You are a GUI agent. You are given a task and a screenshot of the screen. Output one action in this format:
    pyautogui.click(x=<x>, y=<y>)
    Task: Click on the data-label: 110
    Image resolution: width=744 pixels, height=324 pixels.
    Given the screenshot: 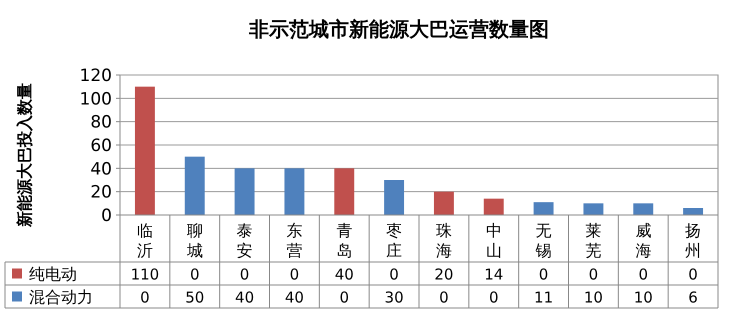 What is the action you would take?
    pyautogui.click(x=145, y=275)
    